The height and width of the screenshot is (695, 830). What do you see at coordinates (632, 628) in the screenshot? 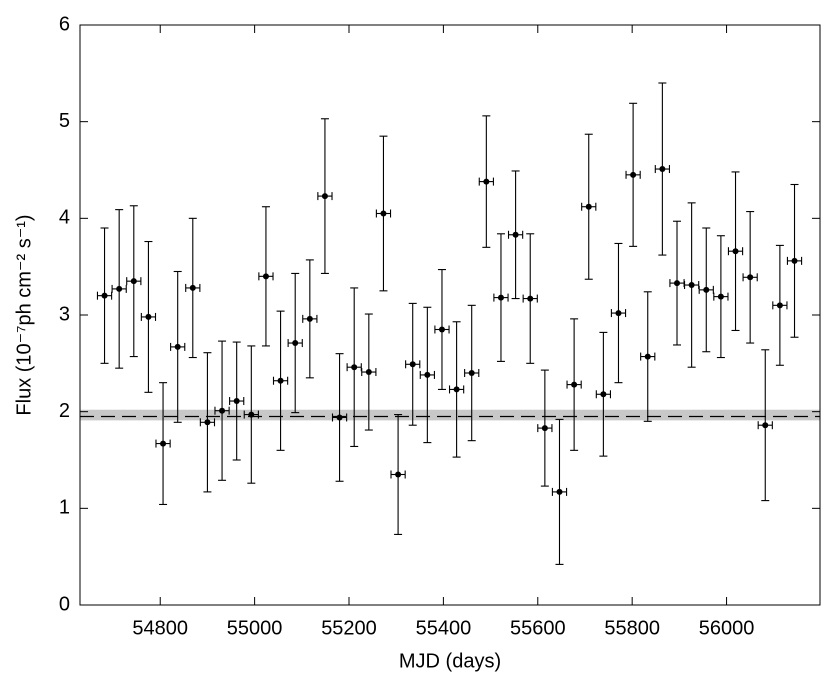
I see `x-tick-label: 55800` at bounding box center [632, 628].